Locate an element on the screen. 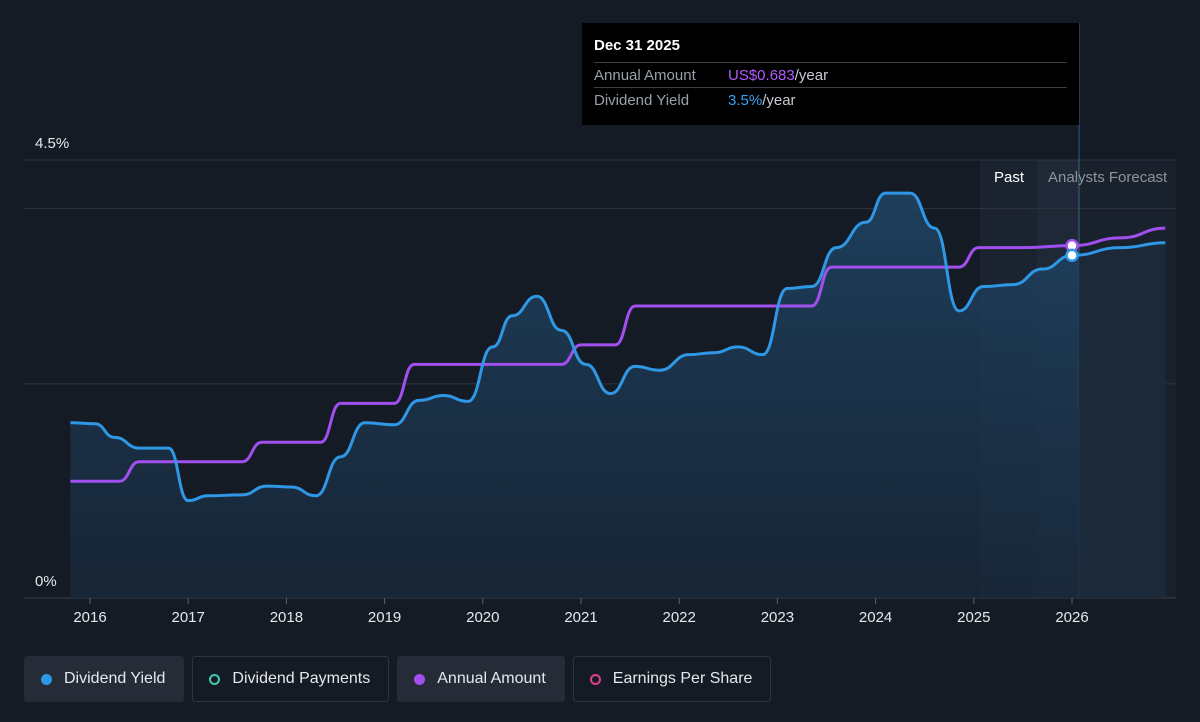  tooltip-row-annual-amount: Annual Amount US$0.683 /year is located at coordinates (830, 74).